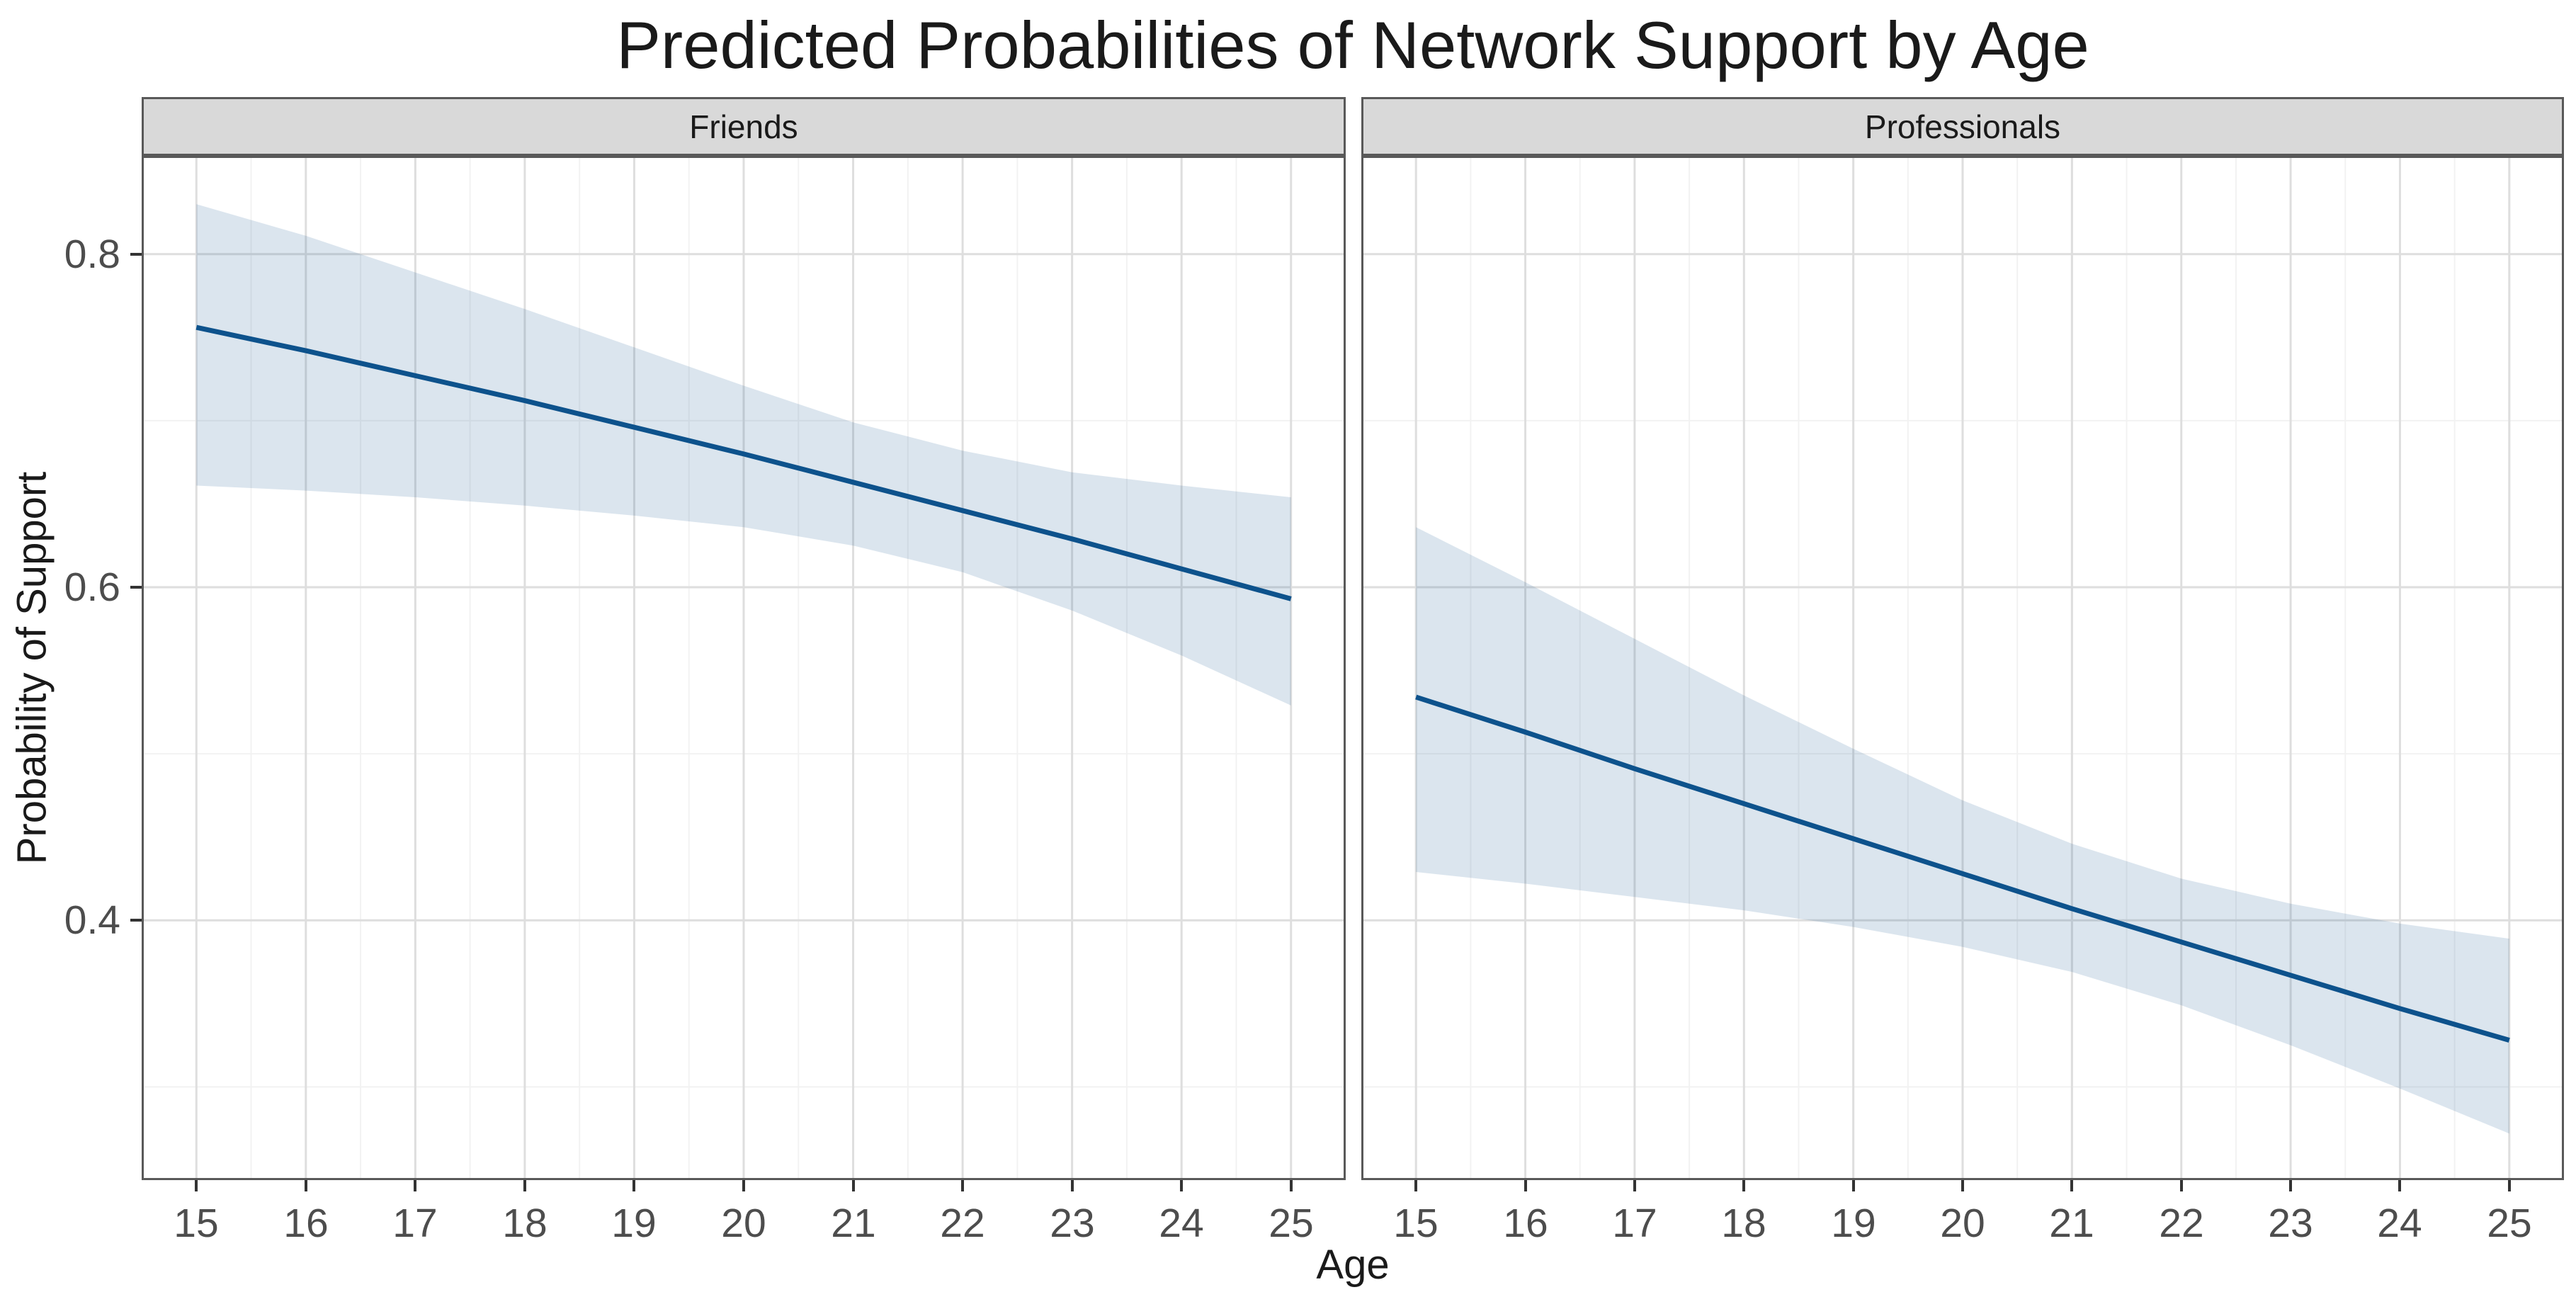 The height and width of the screenshot is (1297, 2576). I want to click on facet-strip-label: Friends, so click(743, 126).